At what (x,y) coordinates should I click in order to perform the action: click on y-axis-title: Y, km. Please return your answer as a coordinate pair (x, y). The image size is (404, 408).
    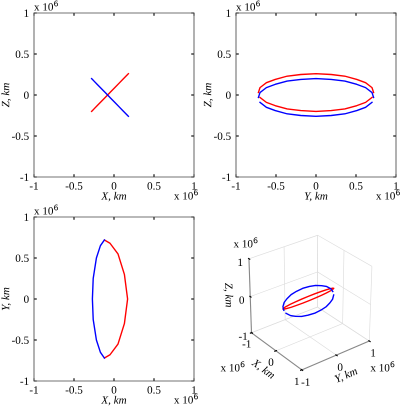
    Looking at the image, I should click on (6, 299).